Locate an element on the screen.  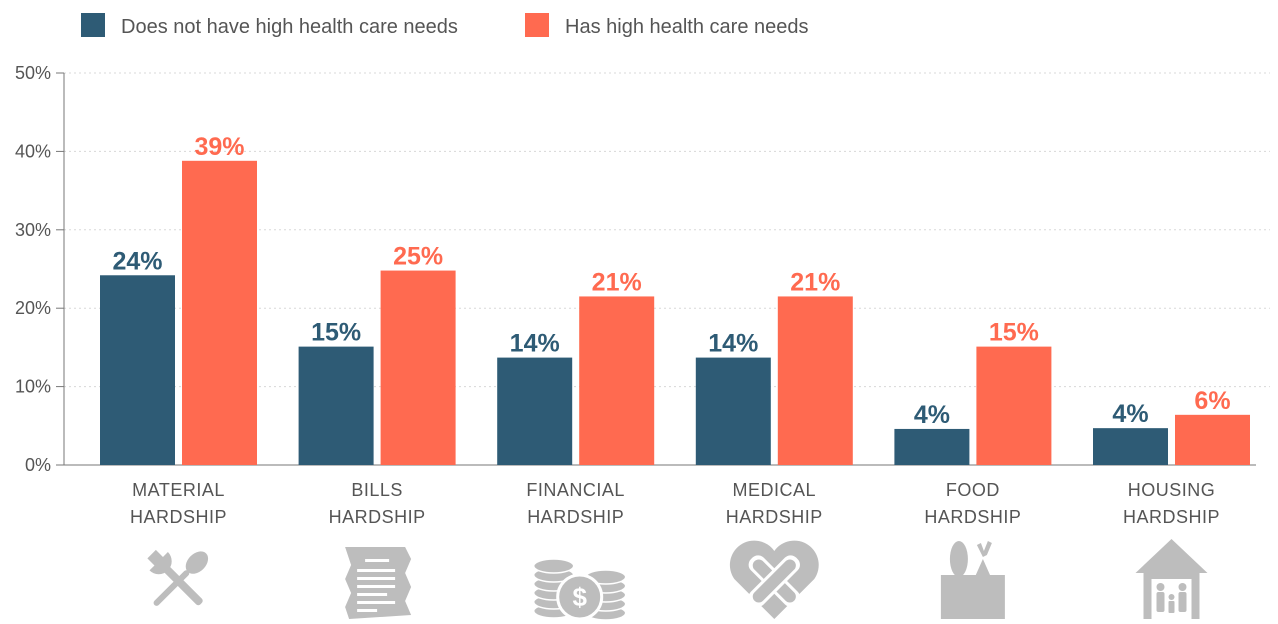
data-label-2-1: 21% is located at coordinates (617, 282).